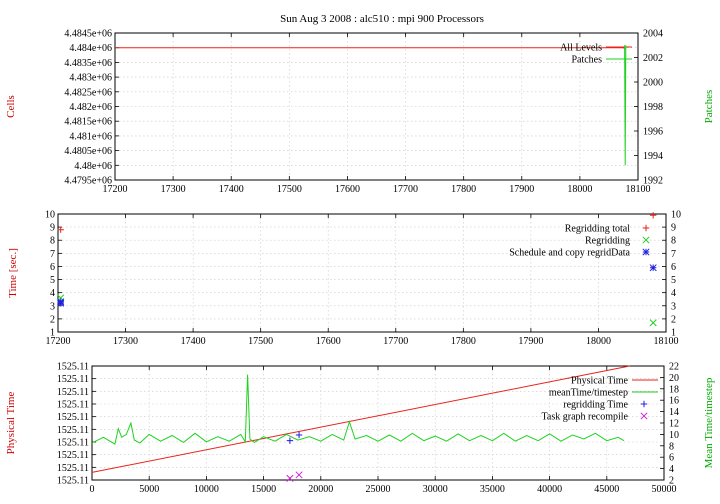 The image size is (720, 504). What do you see at coordinates (674, 389) in the screenshot?
I see `y2-tick-label: 18` at bounding box center [674, 389].